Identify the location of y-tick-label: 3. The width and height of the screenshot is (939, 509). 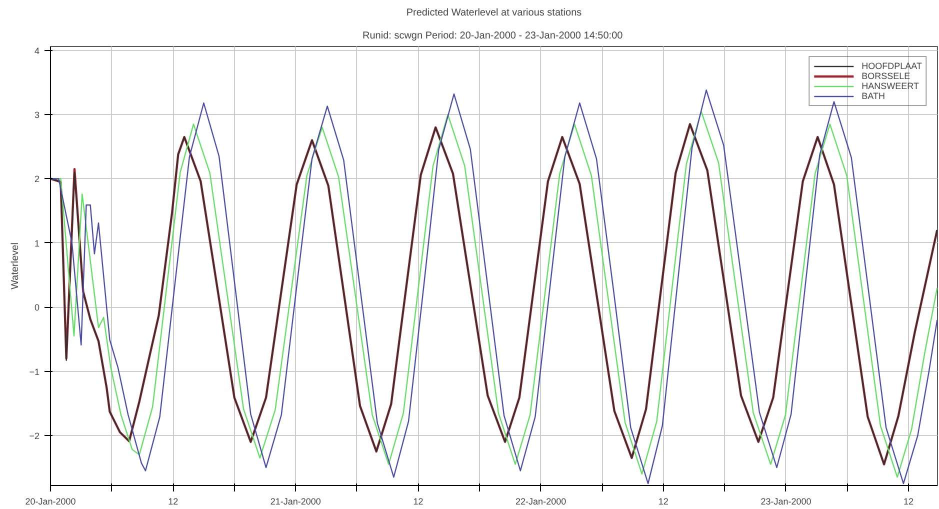
(37, 115).